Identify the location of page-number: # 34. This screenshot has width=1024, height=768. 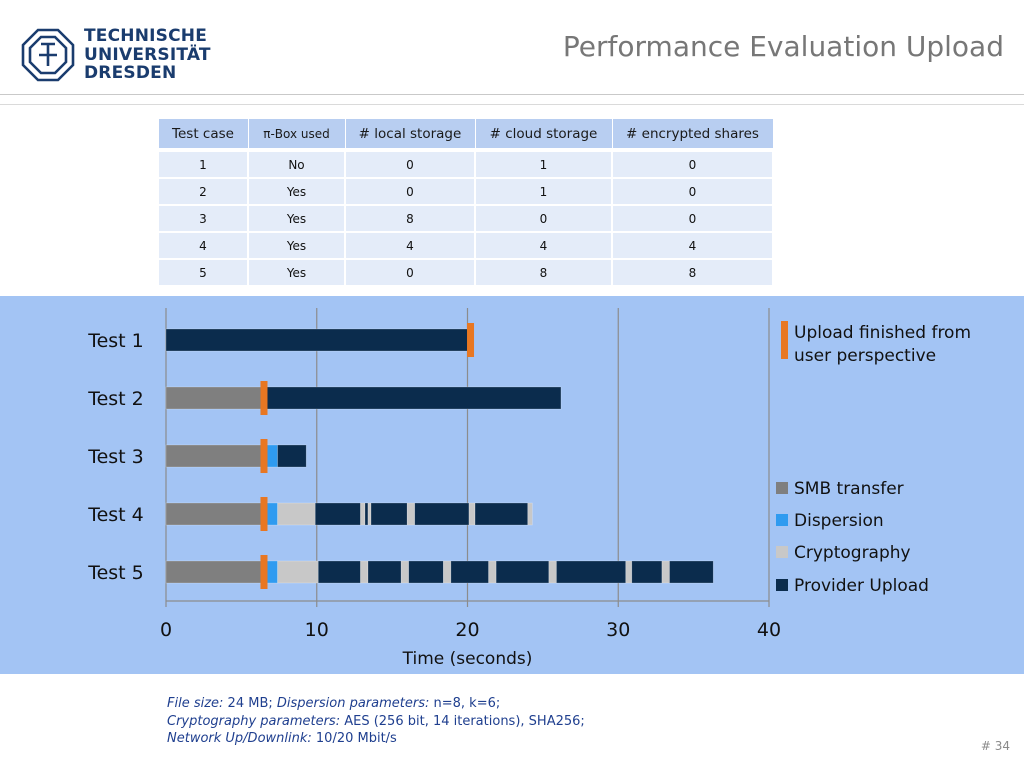
(995, 746).